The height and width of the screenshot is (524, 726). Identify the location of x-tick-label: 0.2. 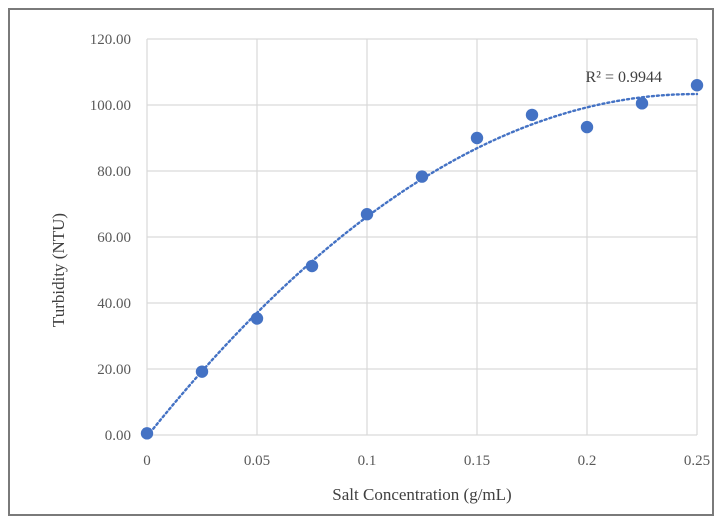
(587, 461).